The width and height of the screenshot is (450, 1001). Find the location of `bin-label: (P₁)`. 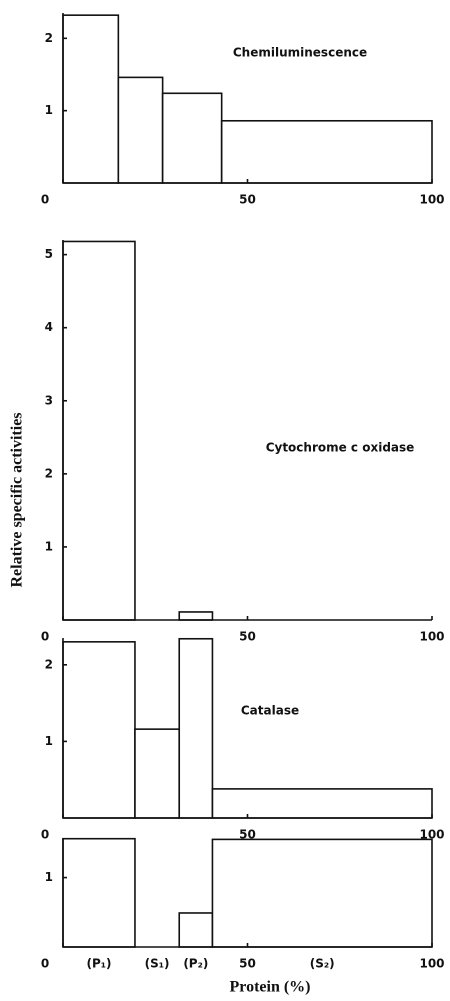

bin-label: (P₁) is located at coordinates (98, 964).